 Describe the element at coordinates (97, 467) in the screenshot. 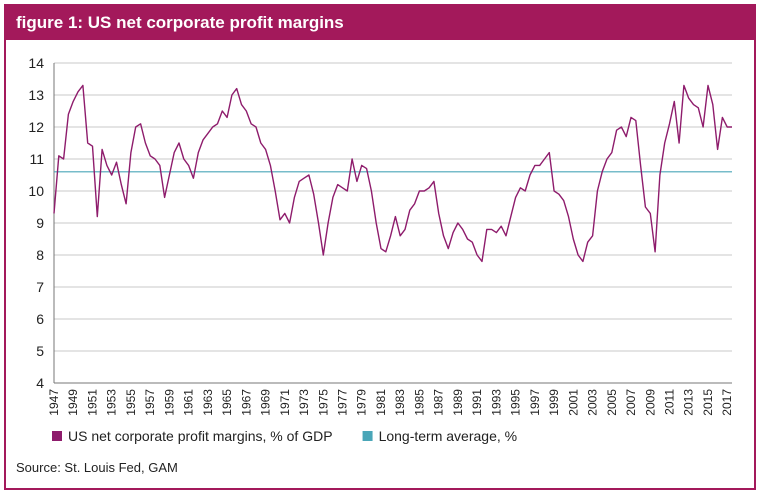

I see `source-note: Source: St. Louis Fed, GAM` at that location.